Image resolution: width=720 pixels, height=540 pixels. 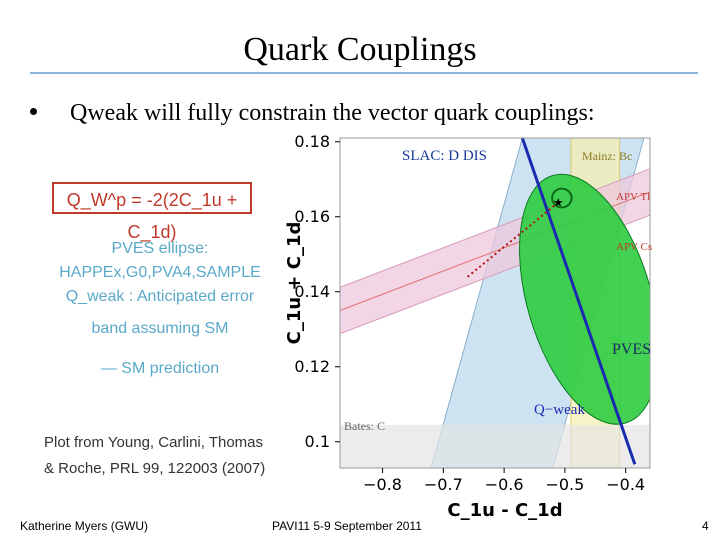 What do you see at coordinates (558, 203) in the screenshot?
I see `sm-star-marker: ★` at bounding box center [558, 203].